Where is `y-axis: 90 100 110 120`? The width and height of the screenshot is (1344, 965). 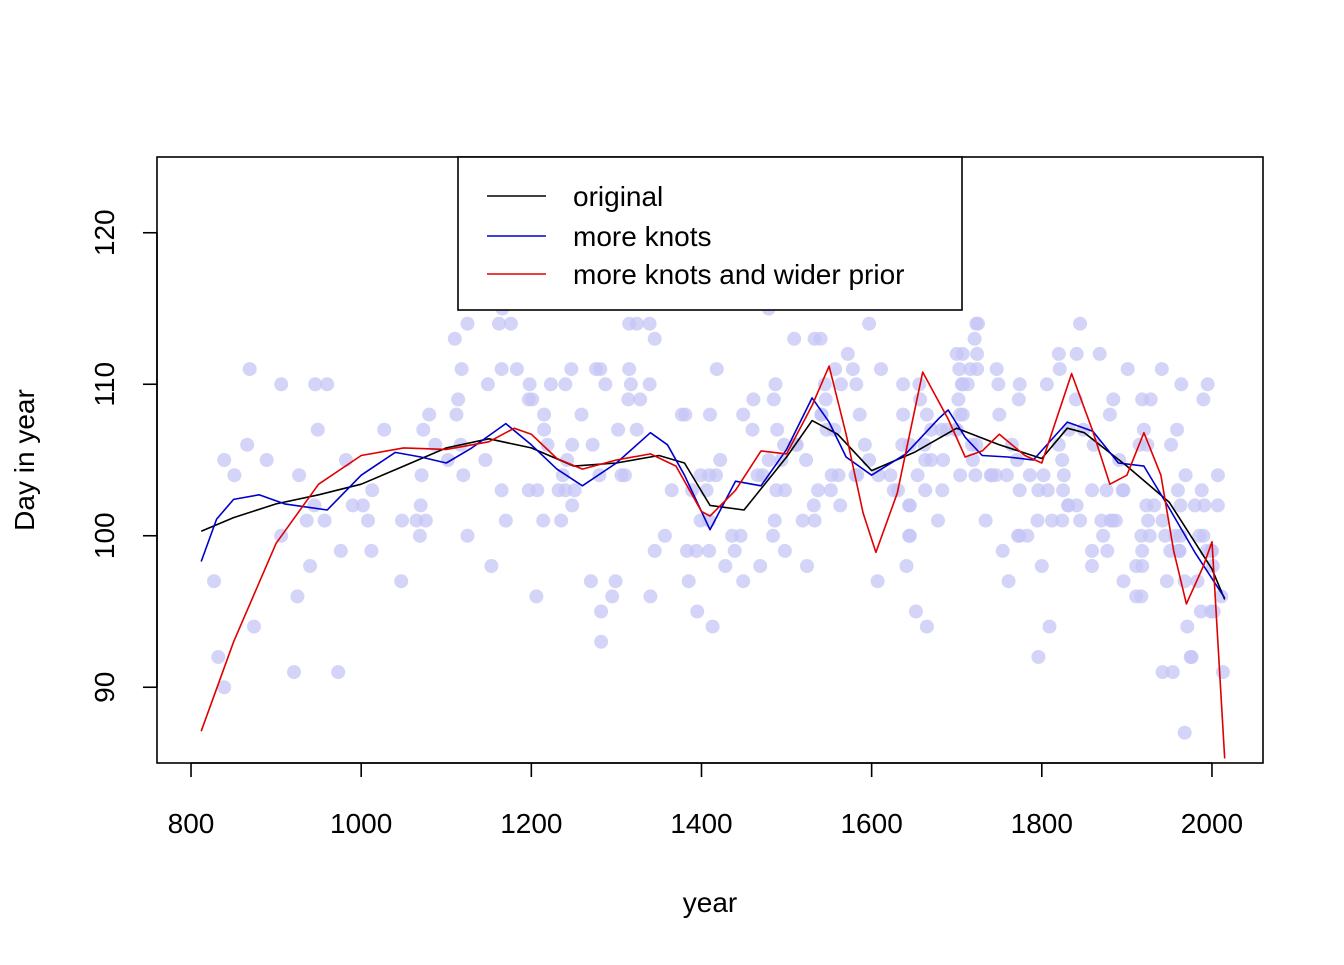
y-axis: 90 100 110 120 is located at coordinates (123, 456).